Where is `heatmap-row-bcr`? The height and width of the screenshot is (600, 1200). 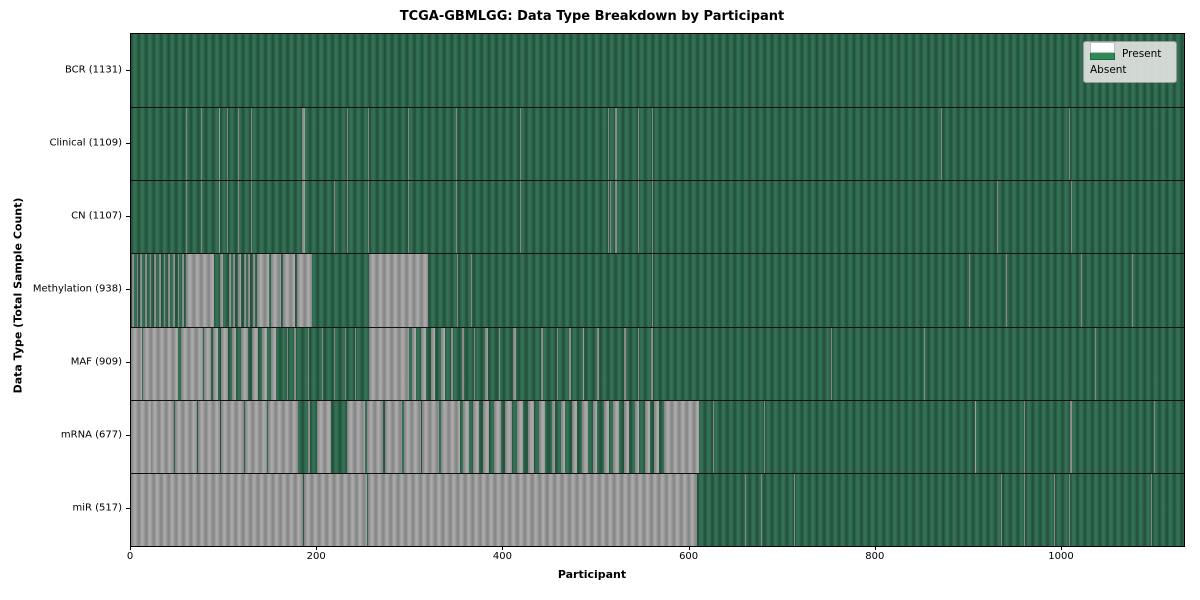
heatmap-row-bcr is located at coordinates (657, 71).